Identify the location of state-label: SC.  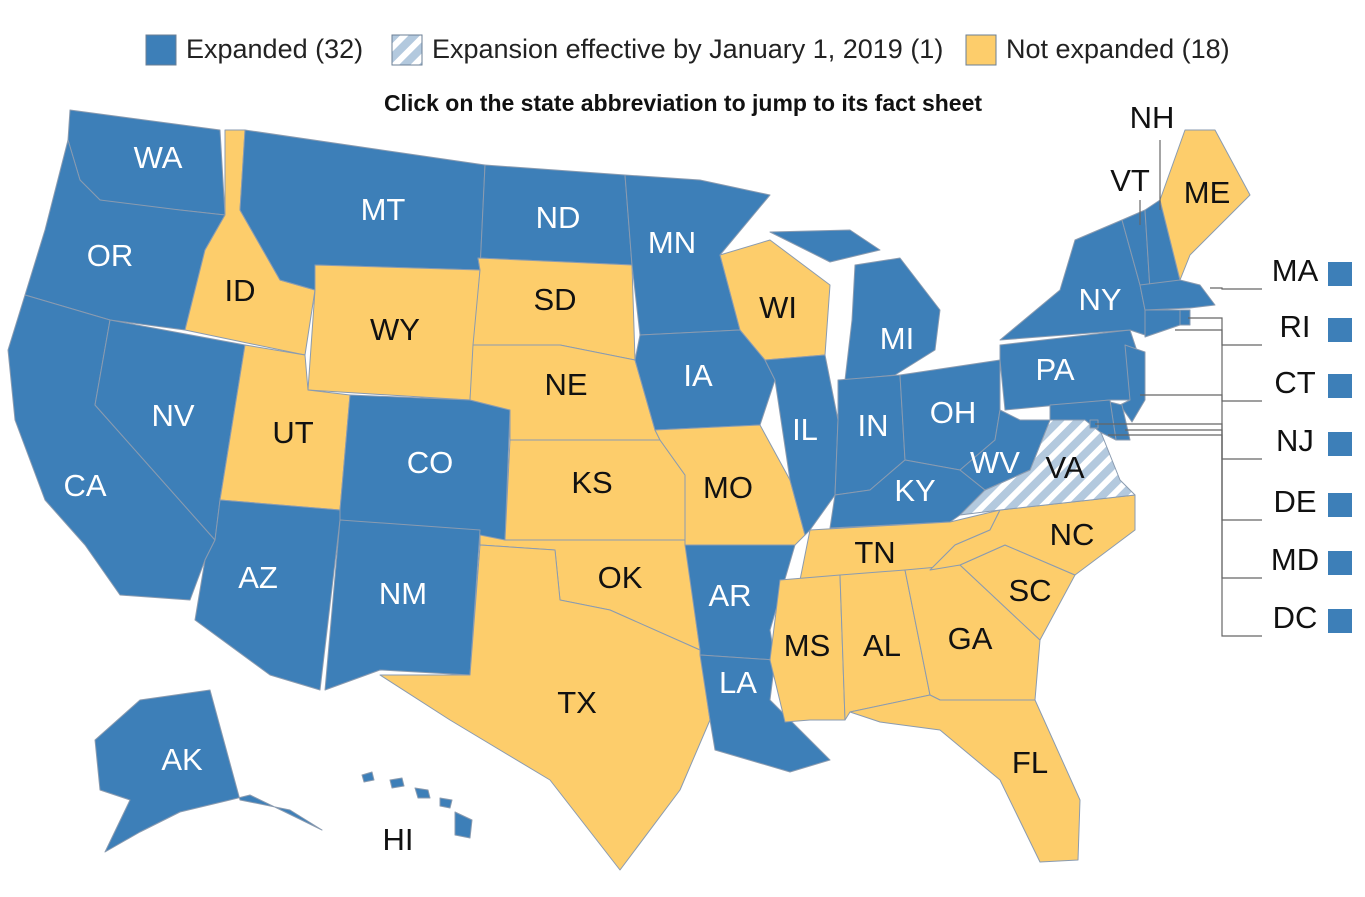
(1029, 590).